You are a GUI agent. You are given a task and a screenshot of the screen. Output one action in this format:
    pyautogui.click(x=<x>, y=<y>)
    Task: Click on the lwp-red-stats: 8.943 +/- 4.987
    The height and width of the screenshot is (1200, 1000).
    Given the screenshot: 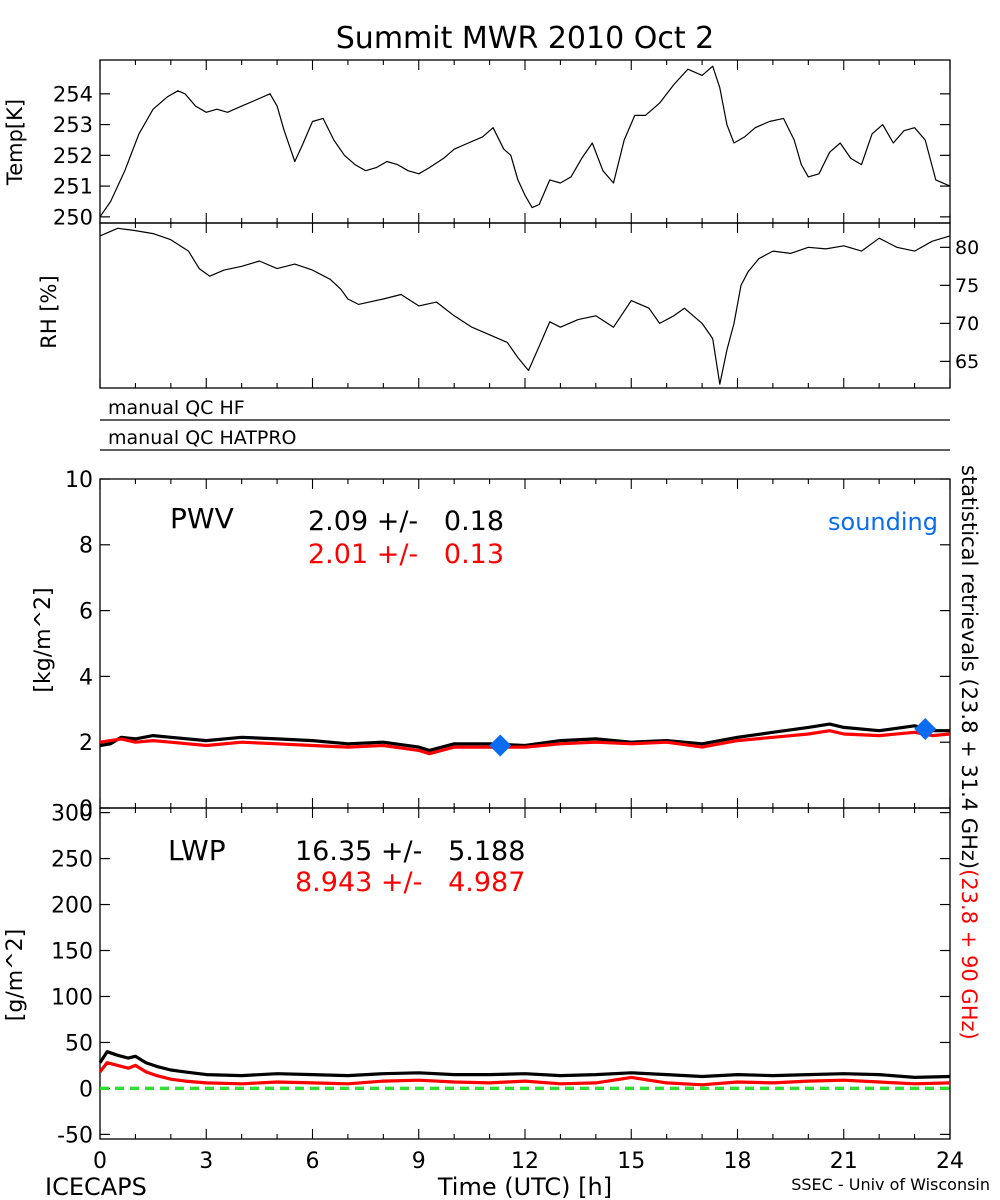 What is the action you would take?
    pyautogui.click(x=410, y=882)
    